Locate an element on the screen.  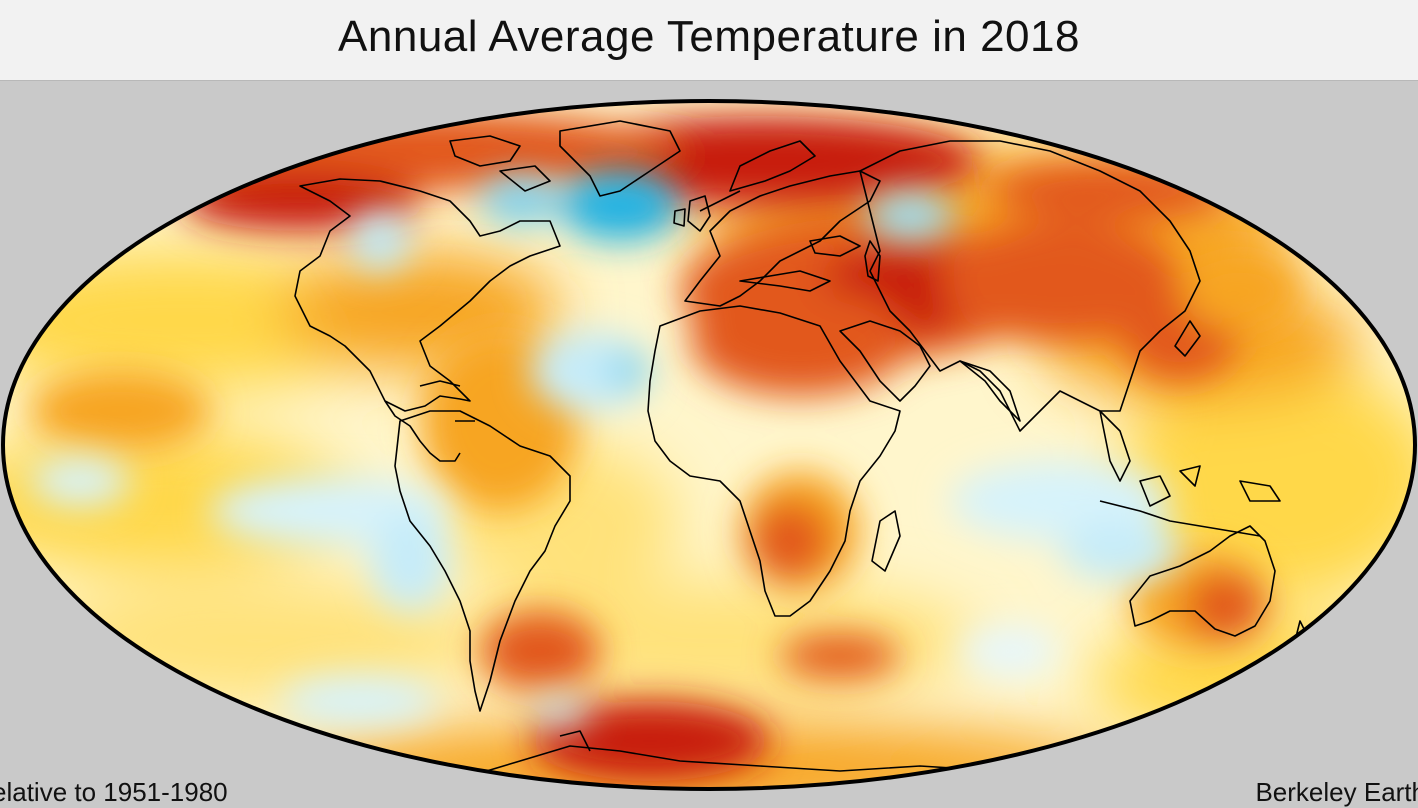
title-bar: Annual Average Temperature in 2018 is located at coordinates (709, 40).